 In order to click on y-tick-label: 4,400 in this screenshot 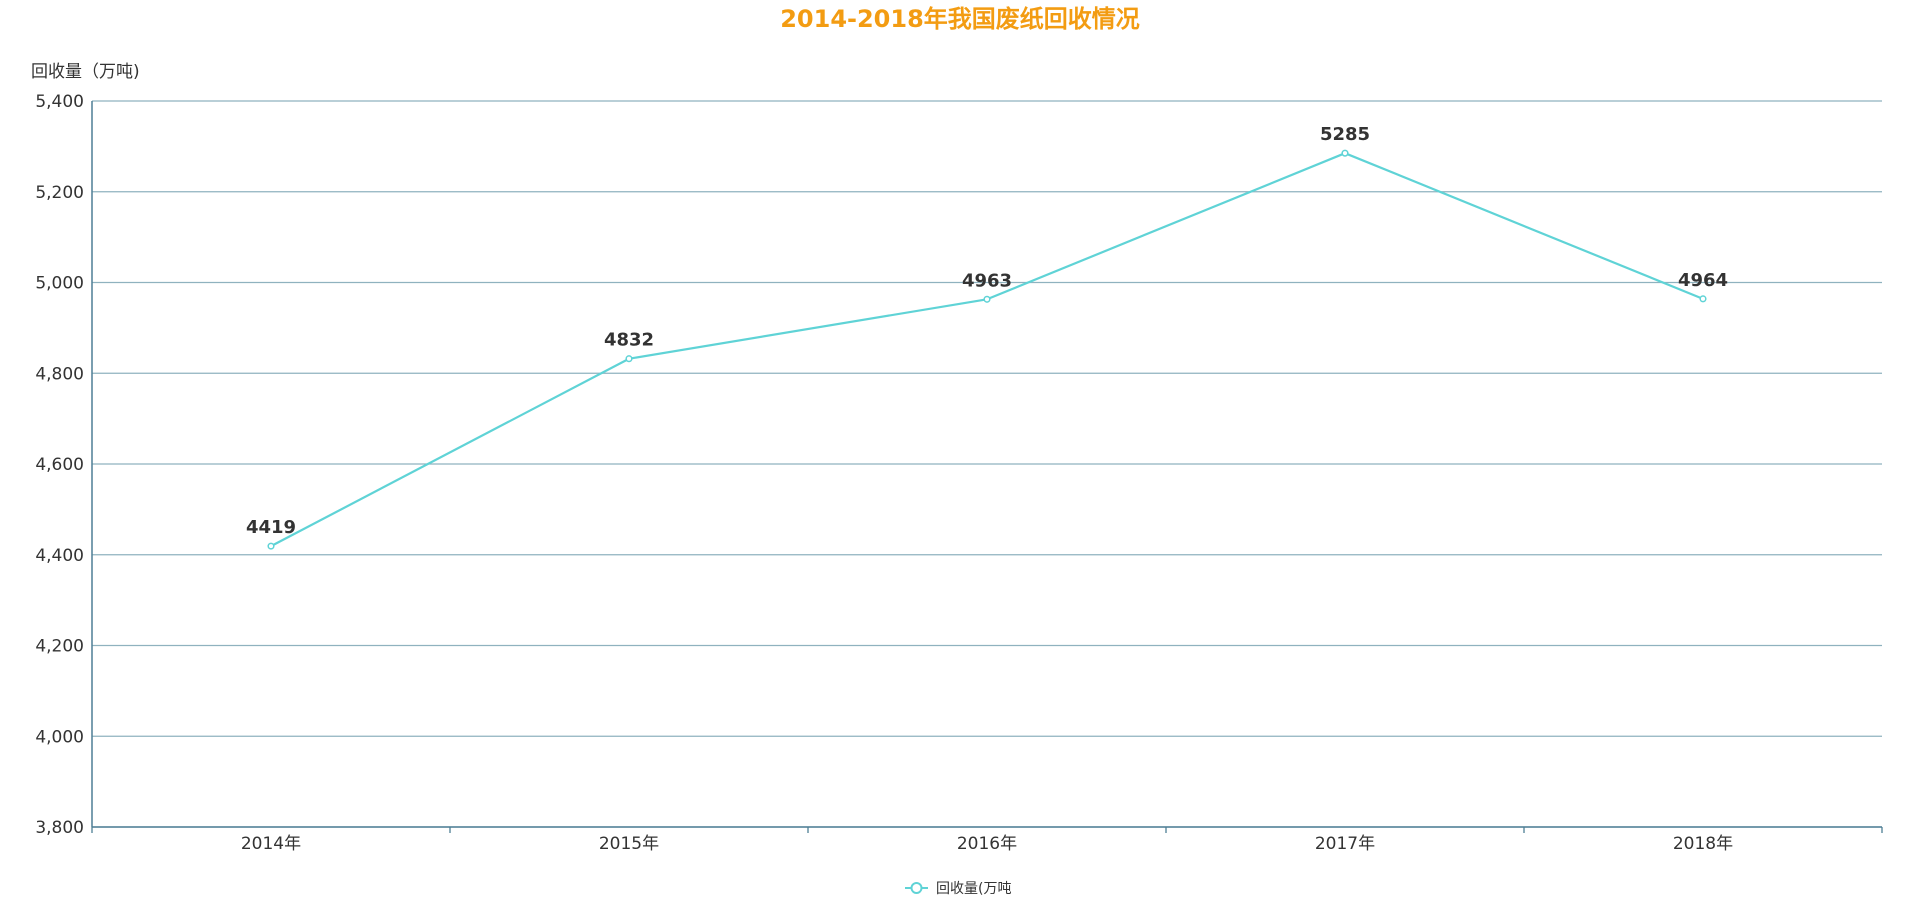, I will do `click(59, 556)`.